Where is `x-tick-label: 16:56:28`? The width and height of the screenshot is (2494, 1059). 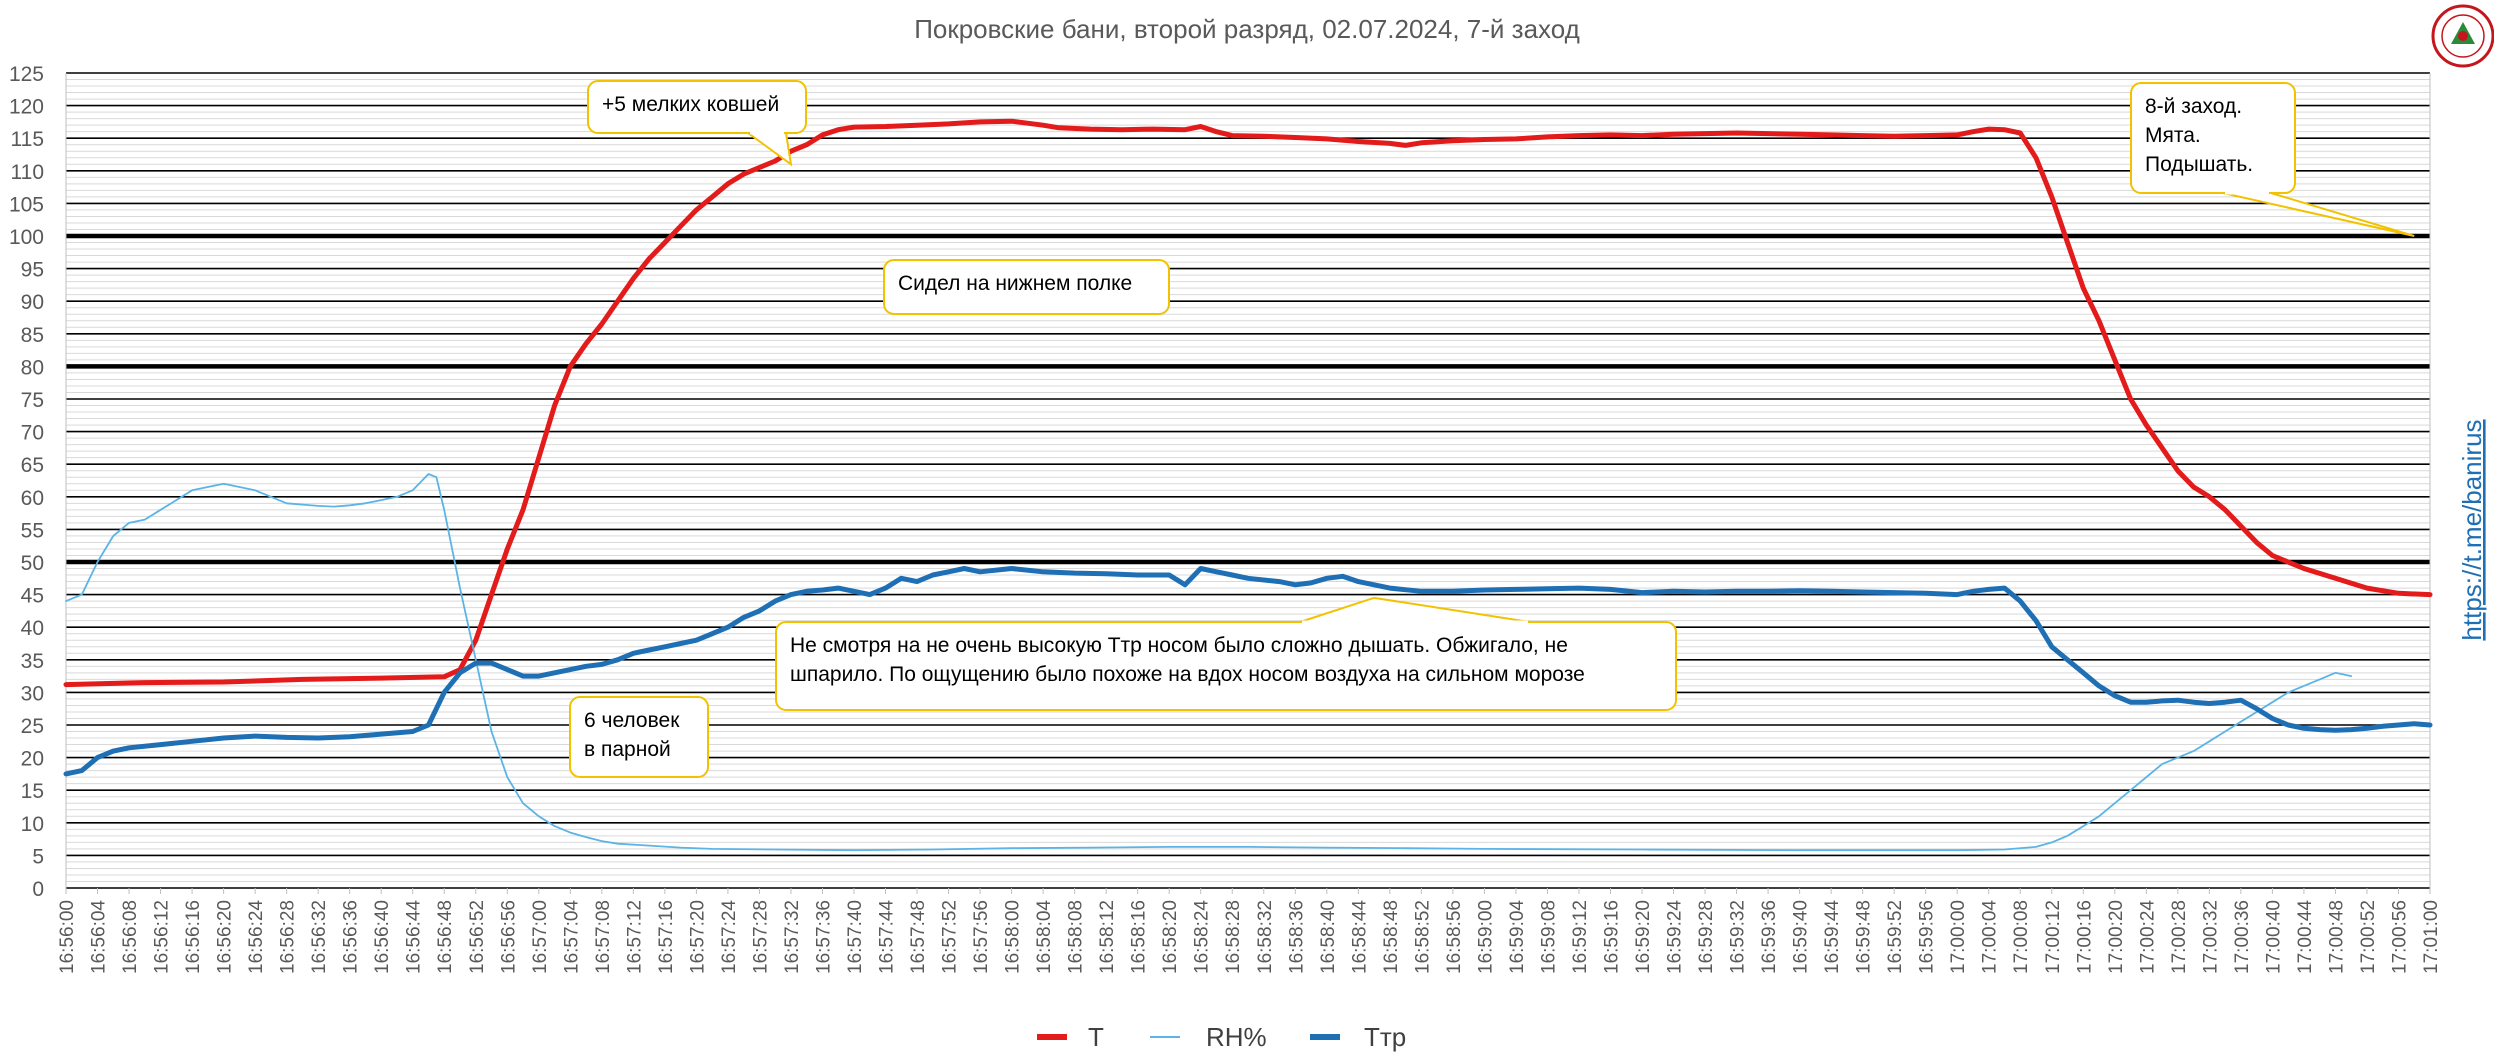 x-tick-label: 16:56:28 is located at coordinates (288, 937).